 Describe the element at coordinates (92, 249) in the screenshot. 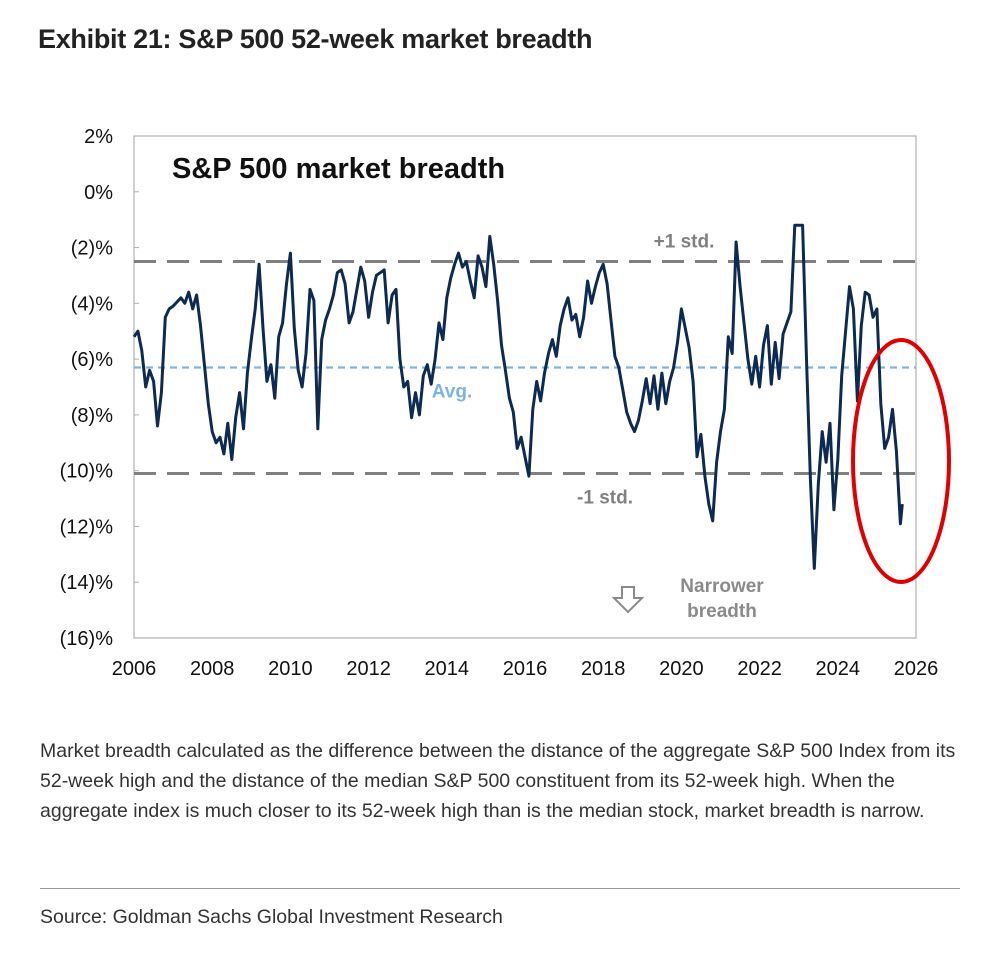

I see `y-tick-label: (2)%` at that location.